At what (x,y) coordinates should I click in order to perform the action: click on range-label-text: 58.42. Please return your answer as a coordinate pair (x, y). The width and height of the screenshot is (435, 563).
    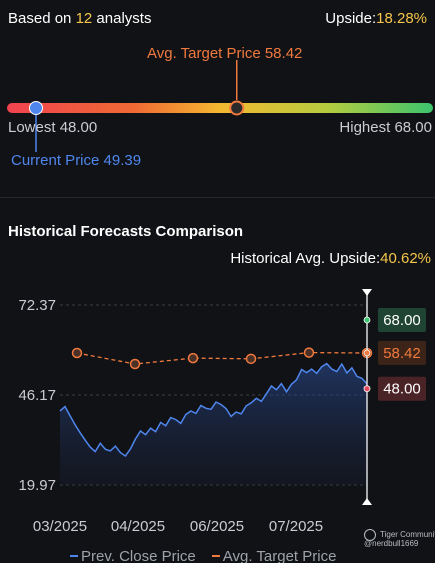
    Looking at the image, I should click on (402, 353).